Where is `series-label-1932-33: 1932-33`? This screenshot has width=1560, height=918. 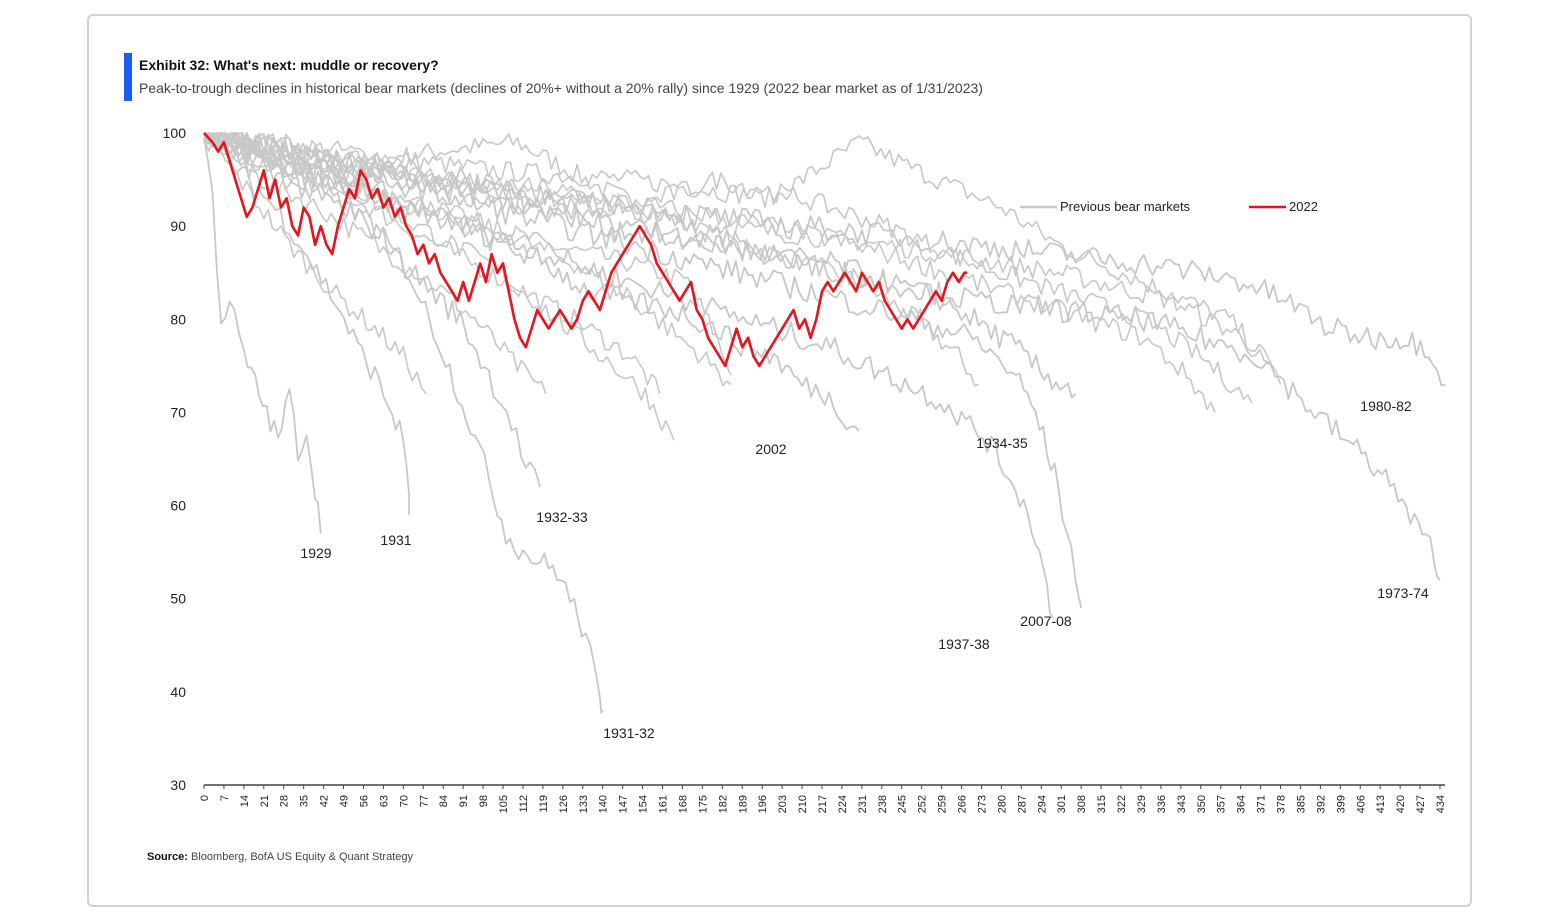 series-label-1932-33: 1932-33 is located at coordinates (562, 517).